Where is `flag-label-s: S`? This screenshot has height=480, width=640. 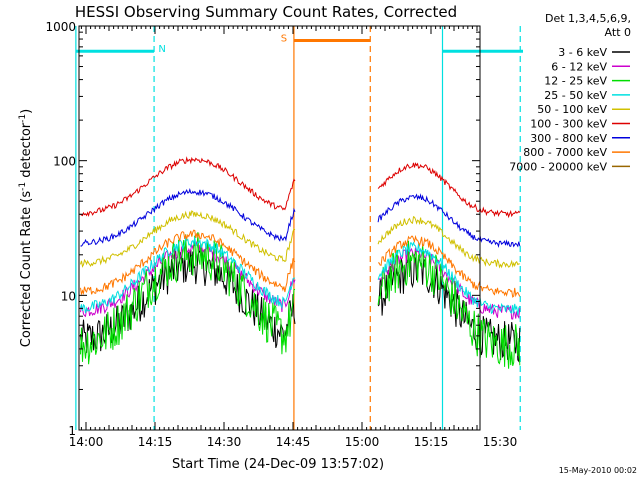
flag-label-s: S is located at coordinates (284, 39).